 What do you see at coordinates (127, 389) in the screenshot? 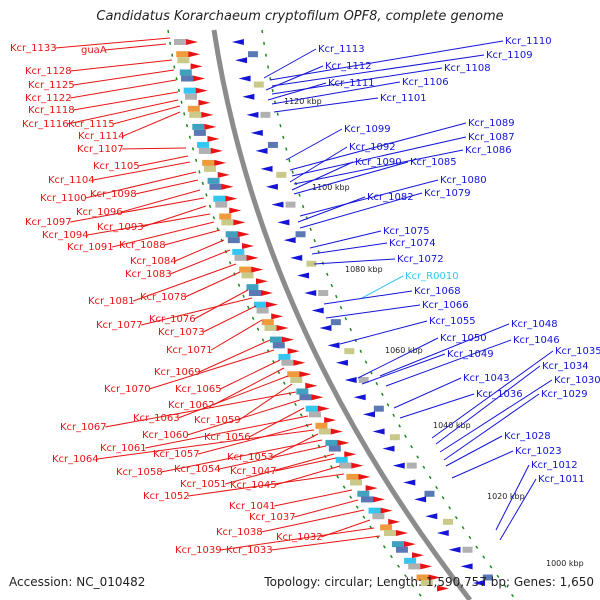
I see `gene-label-left: Kcr_1070` at bounding box center [127, 389].